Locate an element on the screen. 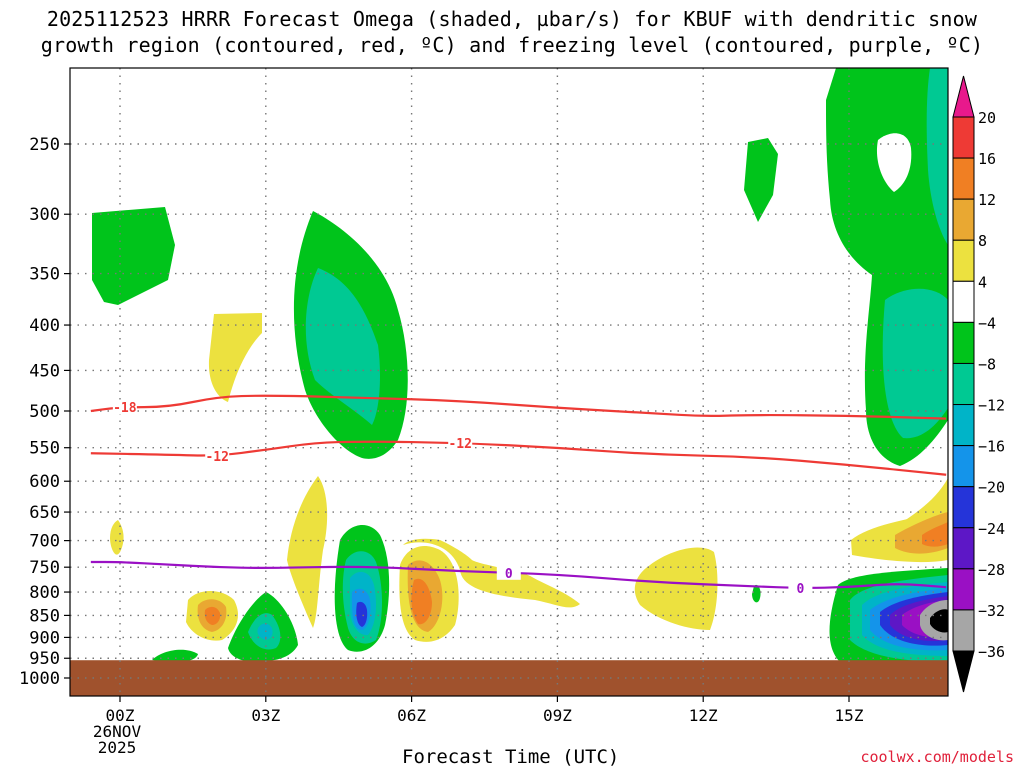  colorbar-label: 8 is located at coordinates (982, 241).